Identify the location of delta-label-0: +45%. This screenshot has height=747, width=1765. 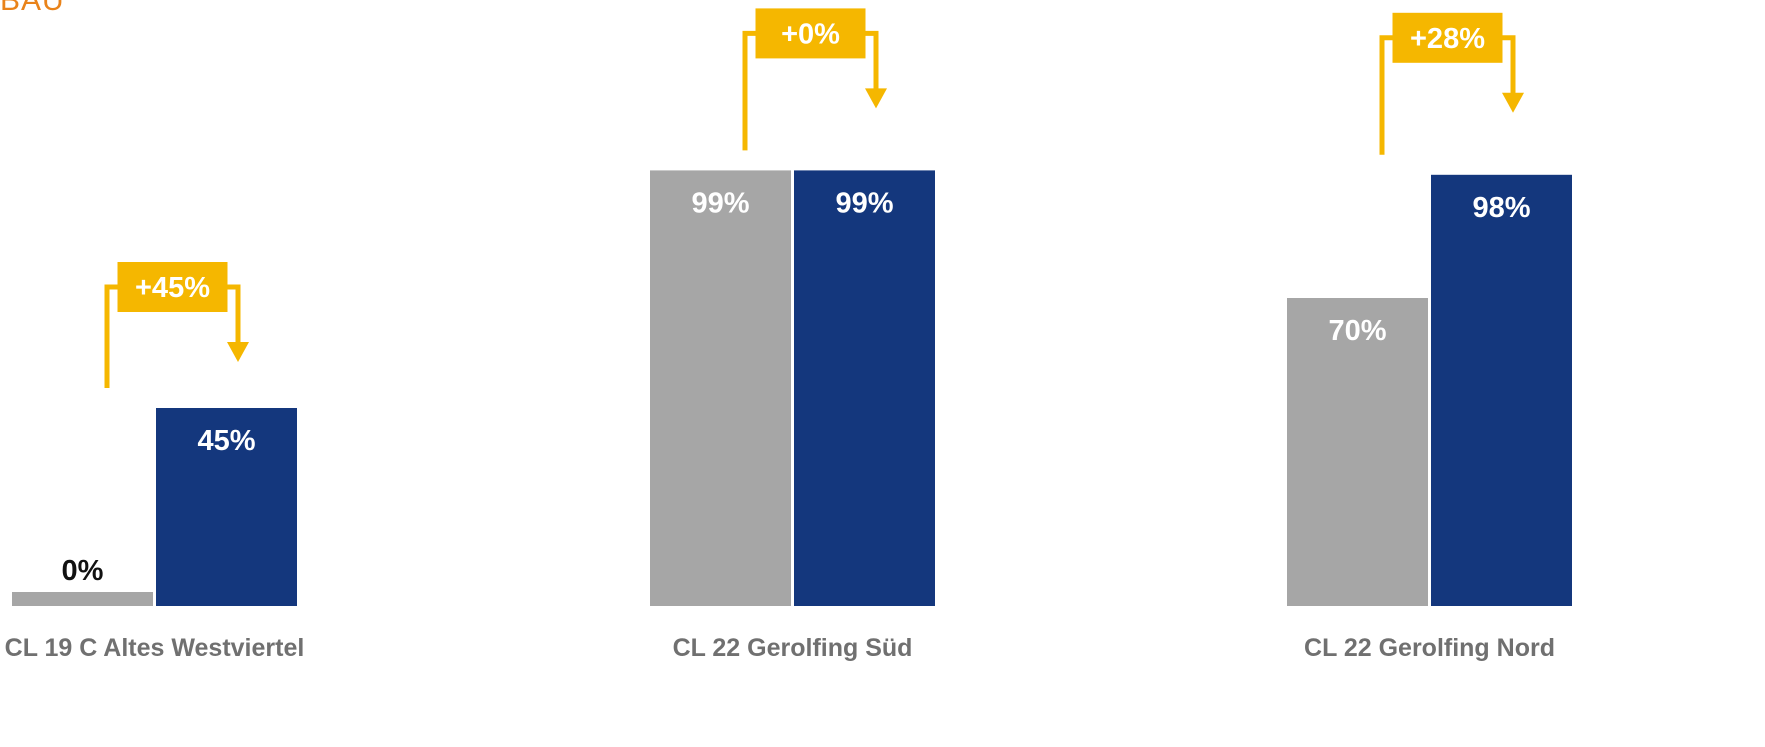
(172, 288).